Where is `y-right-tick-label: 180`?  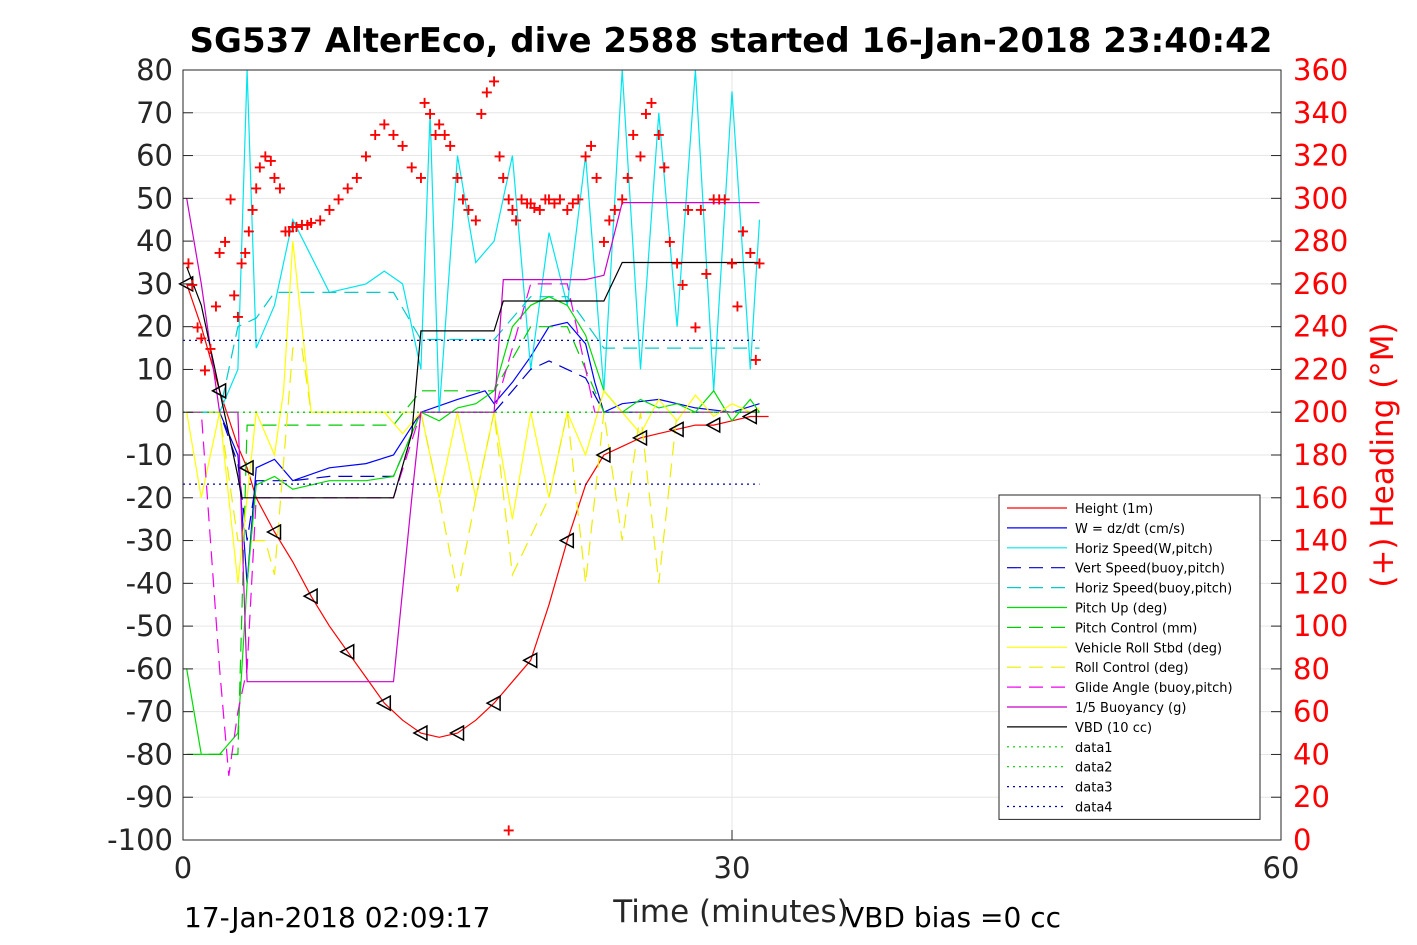 y-right-tick-label: 180 is located at coordinates (1320, 455).